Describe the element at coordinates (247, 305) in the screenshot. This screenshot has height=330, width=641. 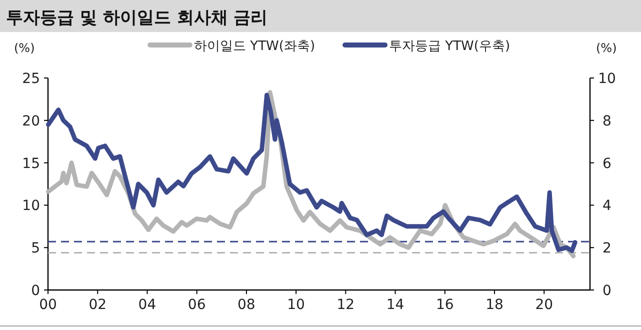
I see `x-tick-label: 08` at that location.